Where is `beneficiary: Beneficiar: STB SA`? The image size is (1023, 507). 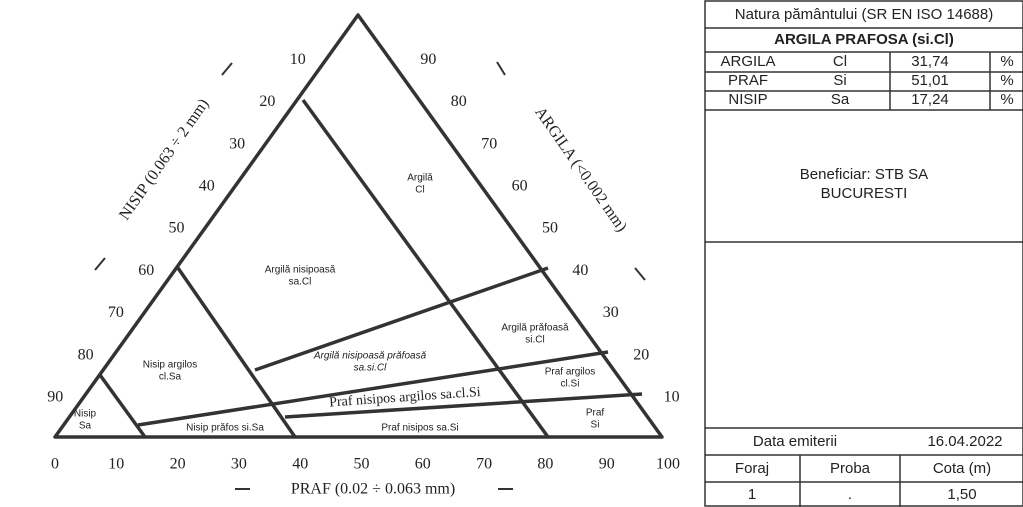 beneficiary: Beneficiar: STB SA is located at coordinates (864, 174).